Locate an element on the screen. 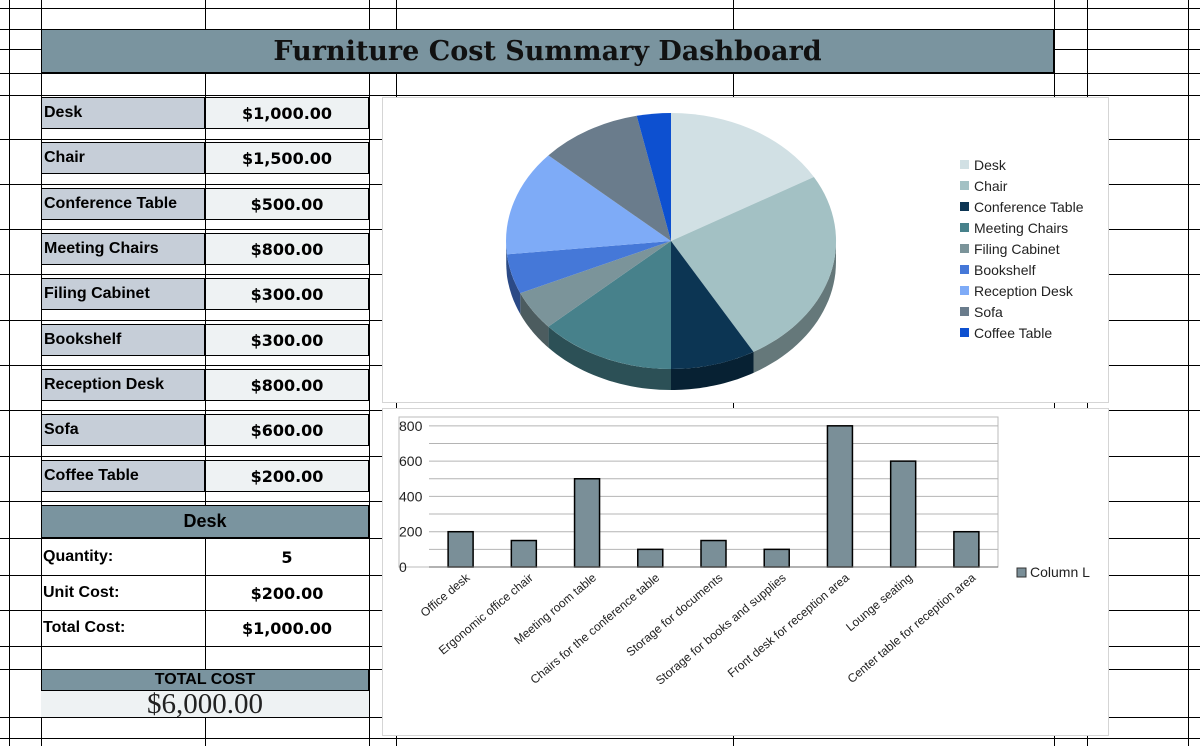 Image resolution: width=1200 pixels, height=746 pixels. legend-label: Meeting Chairs is located at coordinates (1021, 227).